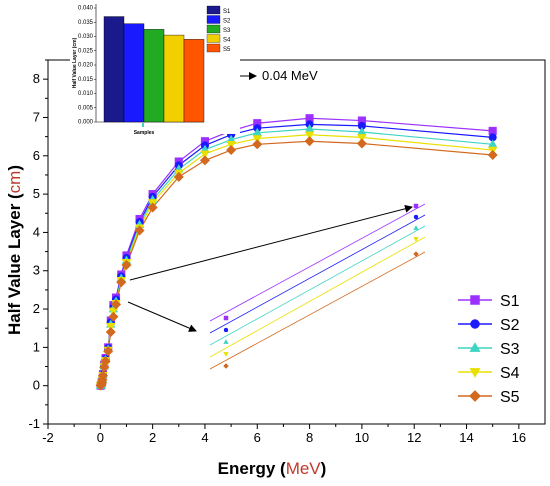  I want to click on inset-legend-label-s1: S1, so click(227, 12).